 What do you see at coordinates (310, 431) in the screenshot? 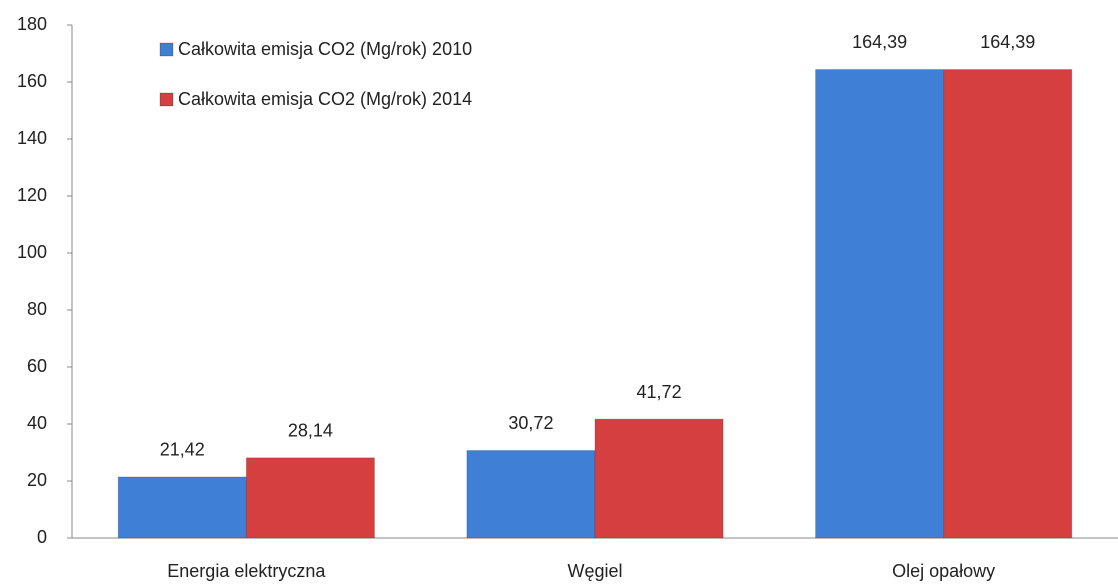
I see `value-label: 28,14` at bounding box center [310, 431].